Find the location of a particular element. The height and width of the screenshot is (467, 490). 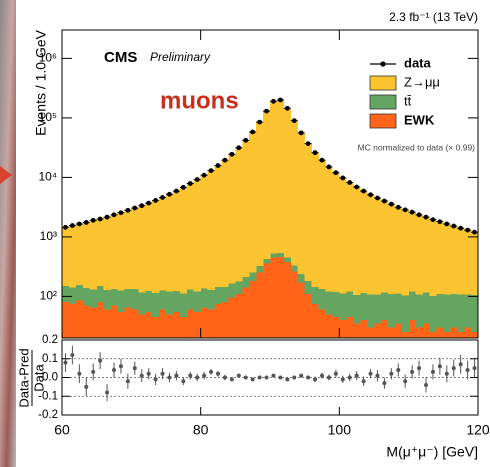

y-tick-label: 10⁵ is located at coordinates (48, 117).